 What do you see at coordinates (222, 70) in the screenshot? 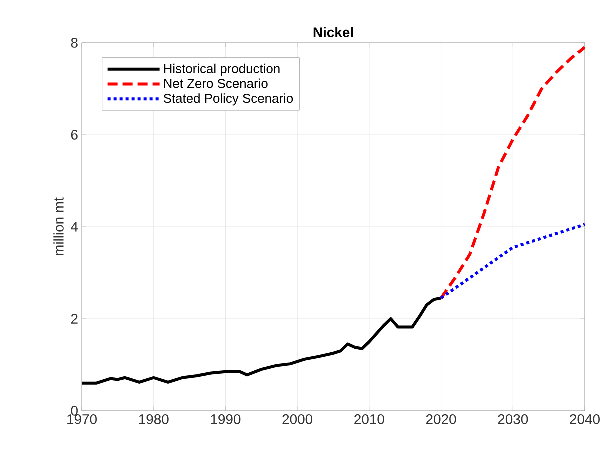
I see `legend-label: Historical production` at bounding box center [222, 70].